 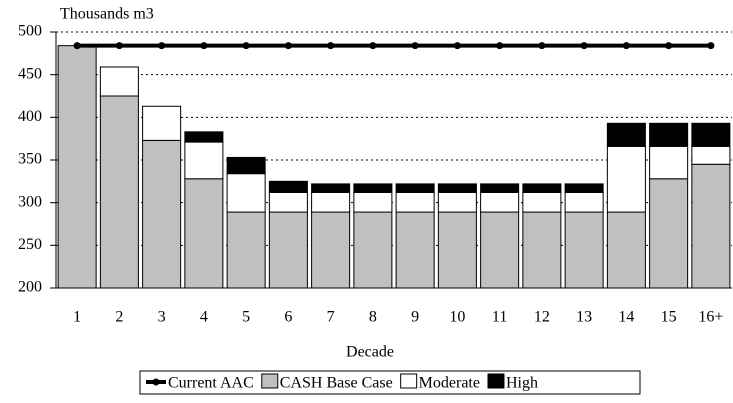 I want to click on y-tick-label: 350, so click(x=30, y=159).